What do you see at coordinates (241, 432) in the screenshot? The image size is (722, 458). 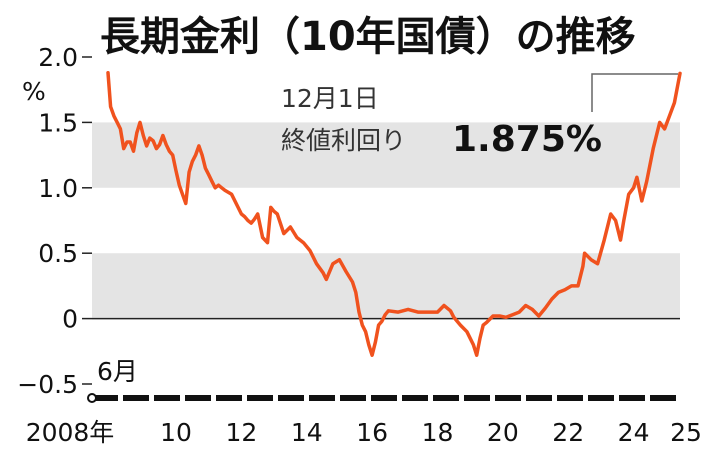 I see `x-tick-label: 12` at bounding box center [241, 432].